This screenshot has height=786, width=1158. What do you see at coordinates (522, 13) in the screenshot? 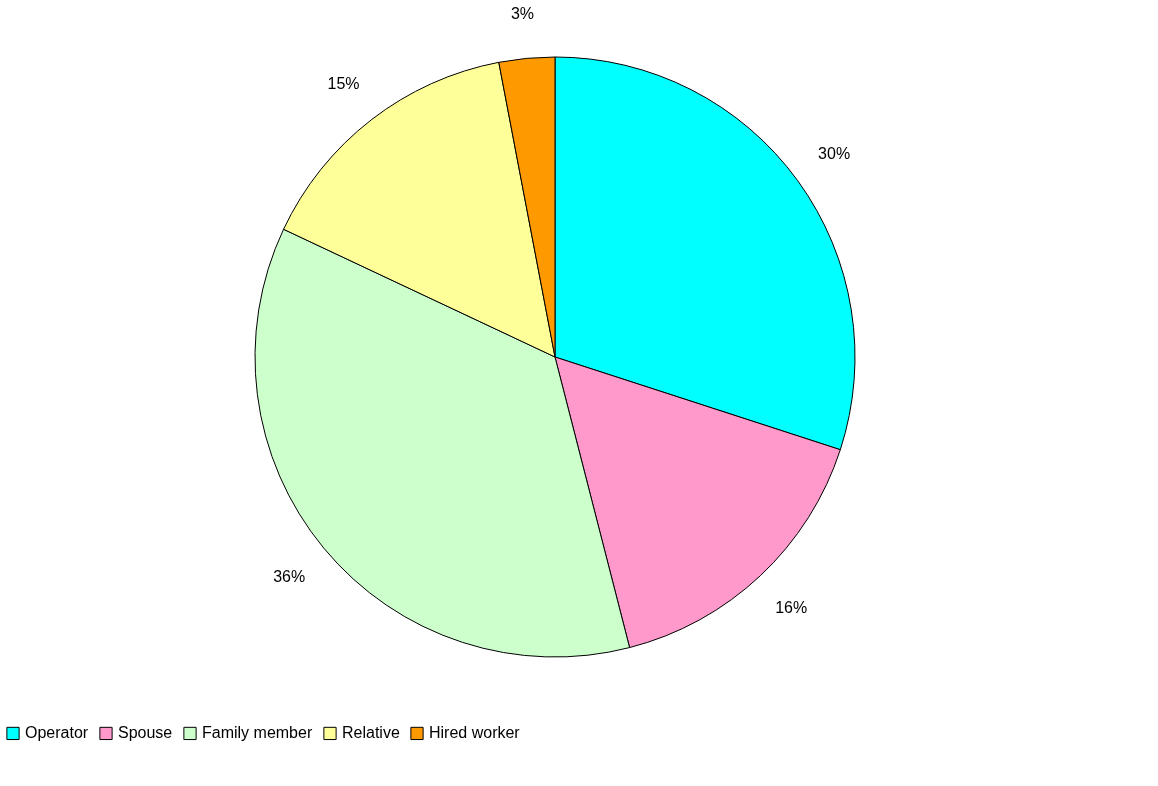
I see `data-label: 3%` at bounding box center [522, 13].